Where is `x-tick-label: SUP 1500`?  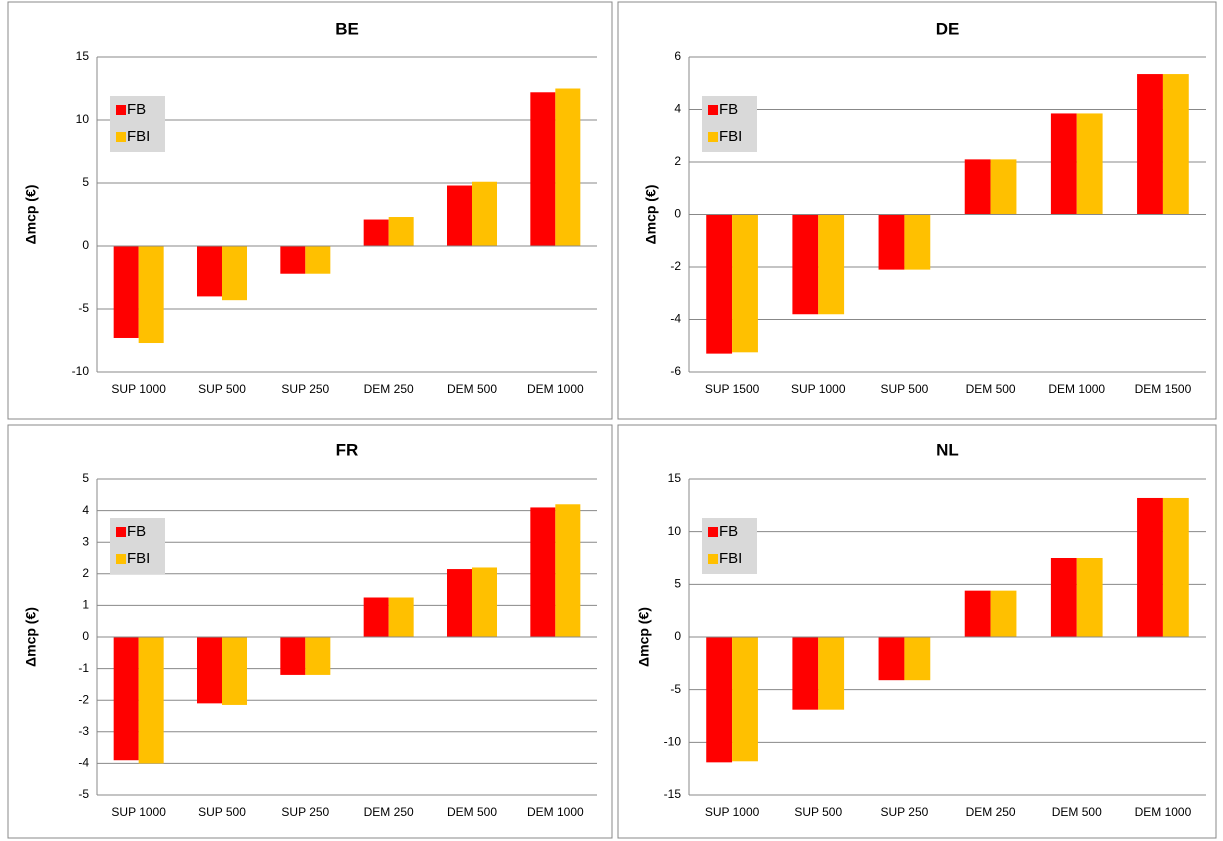
x-tick-label: SUP 1500 is located at coordinates (732, 389).